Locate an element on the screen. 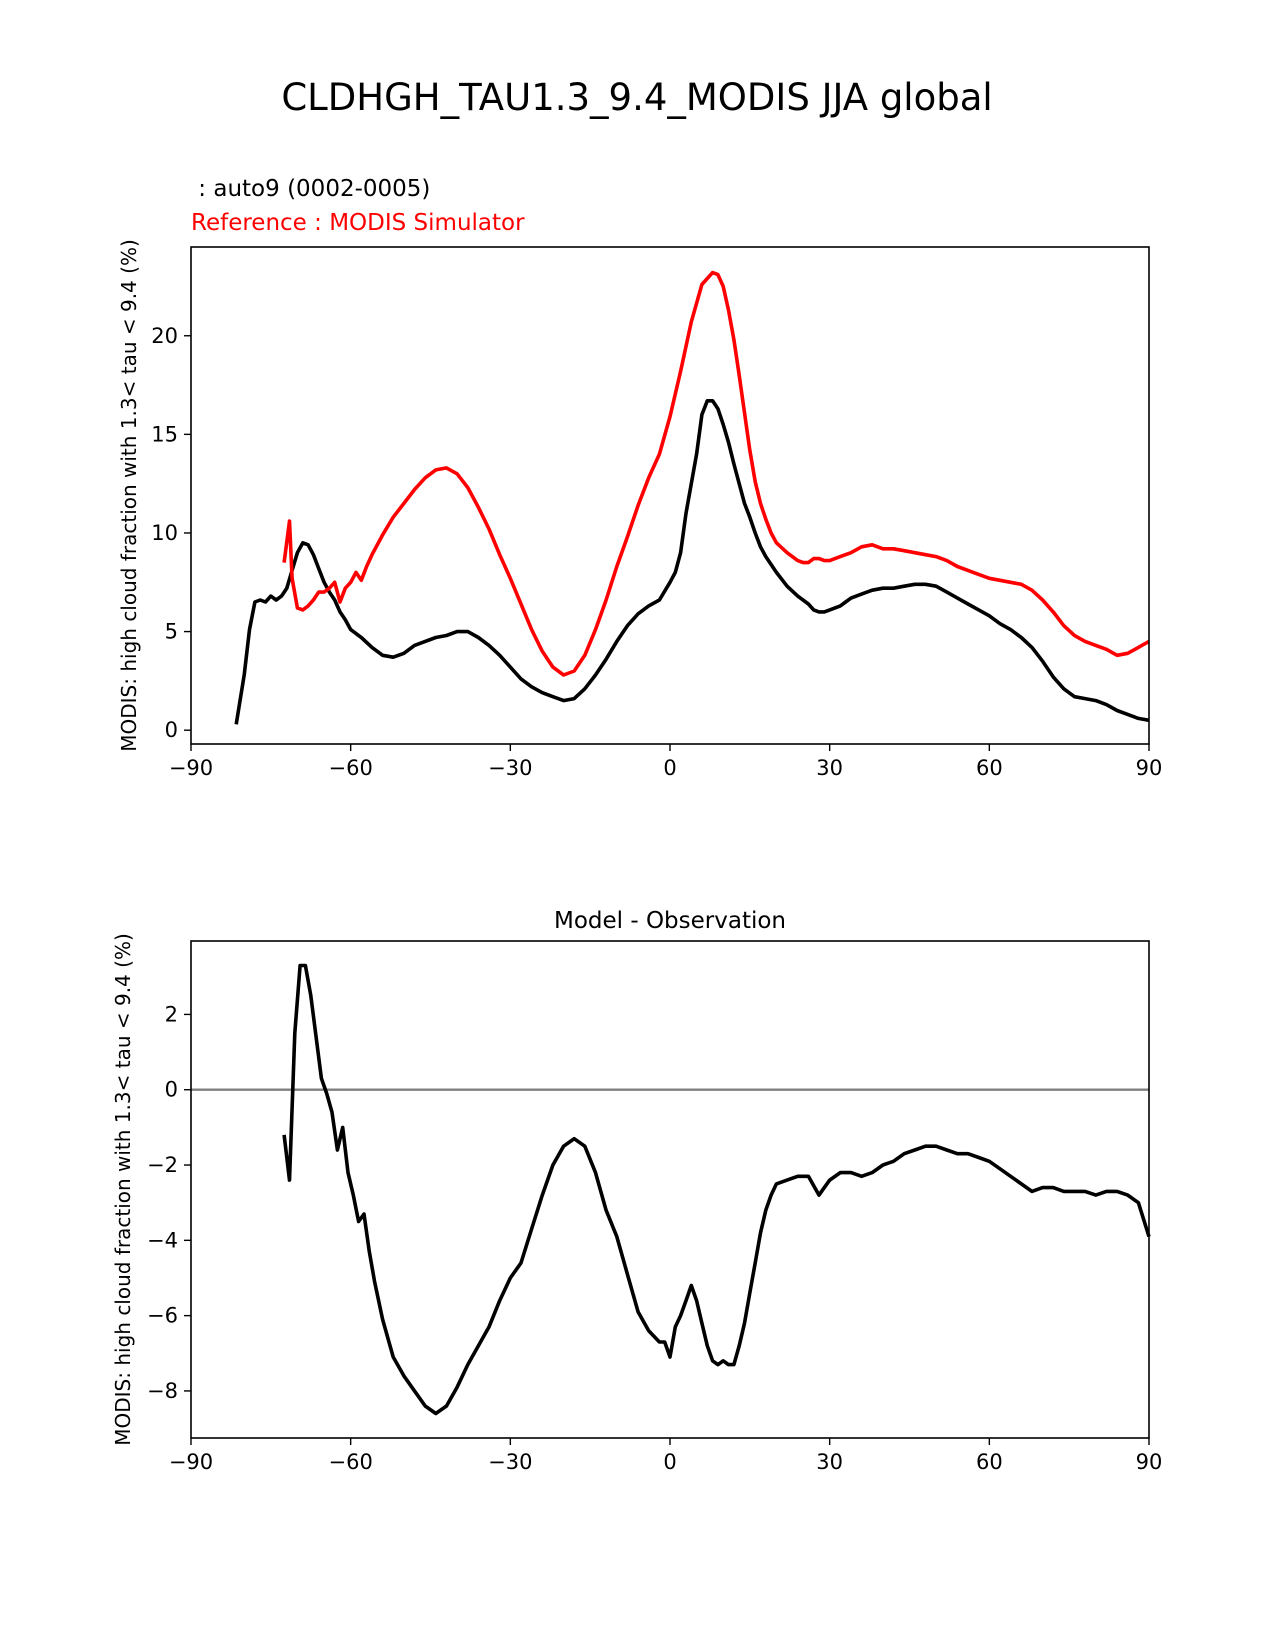 The width and height of the screenshot is (1275, 1650). bottom-y-tick-label: −8 is located at coordinates (162, 1391).